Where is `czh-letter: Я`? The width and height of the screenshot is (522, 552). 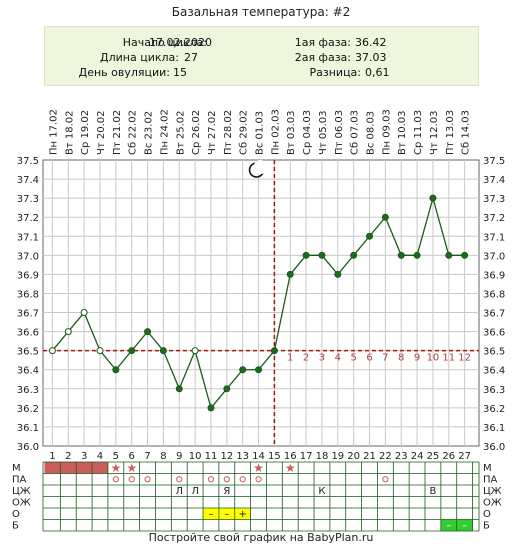
czh-letter: Я is located at coordinates (226, 491).